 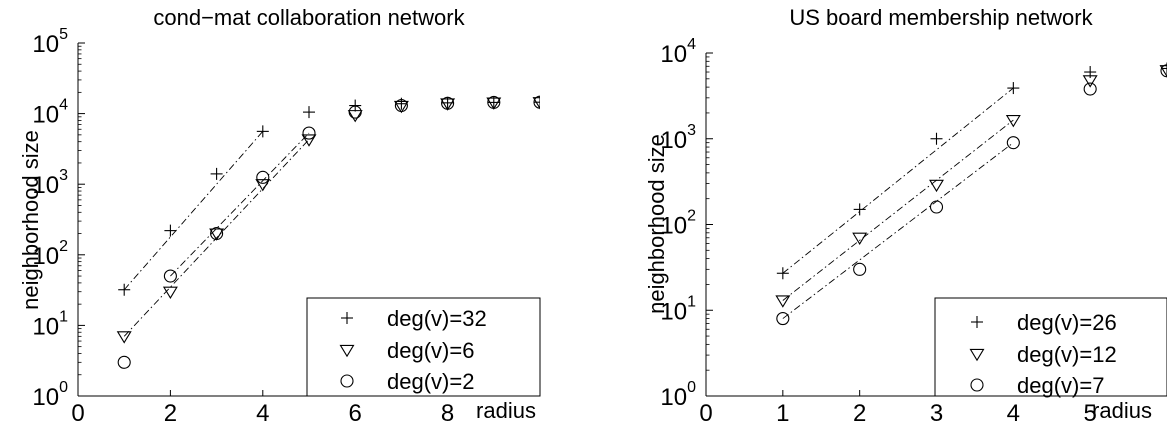 What do you see at coordinates (936, 413) in the screenshot?
I see `x-tick-label: 3` at bounding box center [936, 413].